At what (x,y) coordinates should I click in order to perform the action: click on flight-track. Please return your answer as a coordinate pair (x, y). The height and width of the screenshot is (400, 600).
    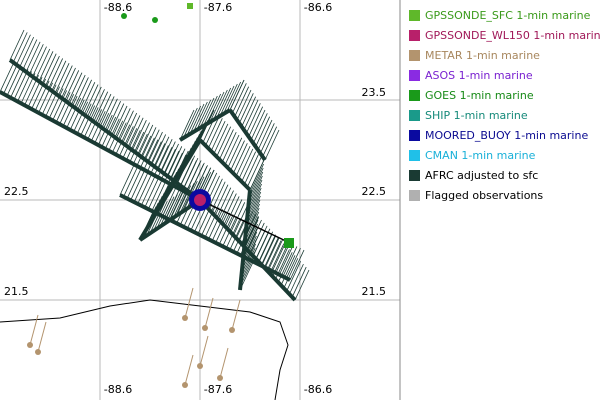
    Looking at the image, I should click on (205, 125).